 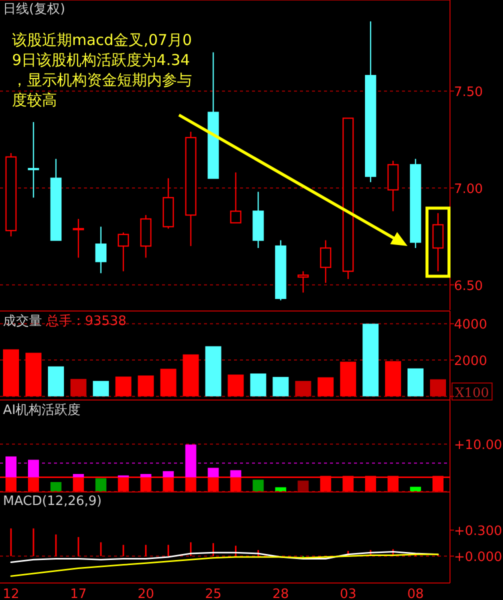 I want to click on y-tick-label: 7.50, so click(x=468, y=92).